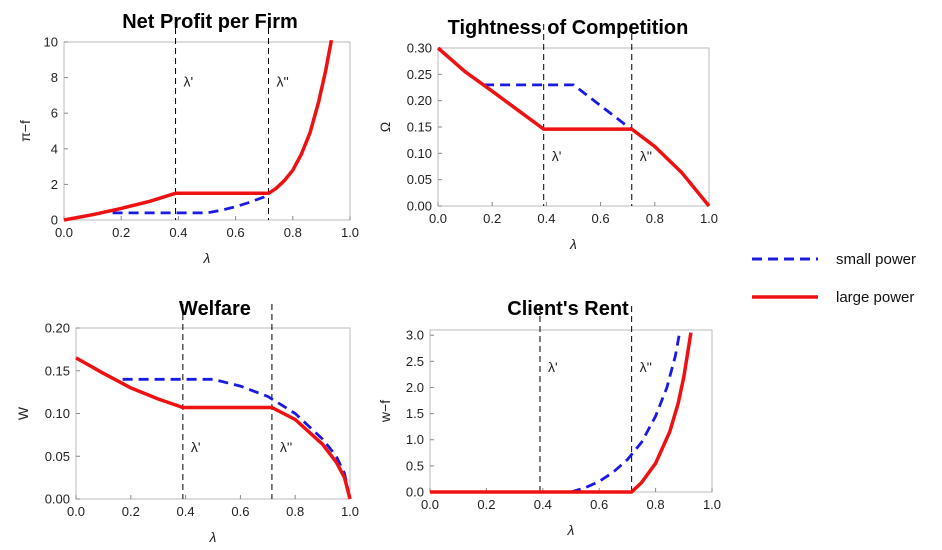  I want to click on y-tick-label: 0.30, so click(419, 48).